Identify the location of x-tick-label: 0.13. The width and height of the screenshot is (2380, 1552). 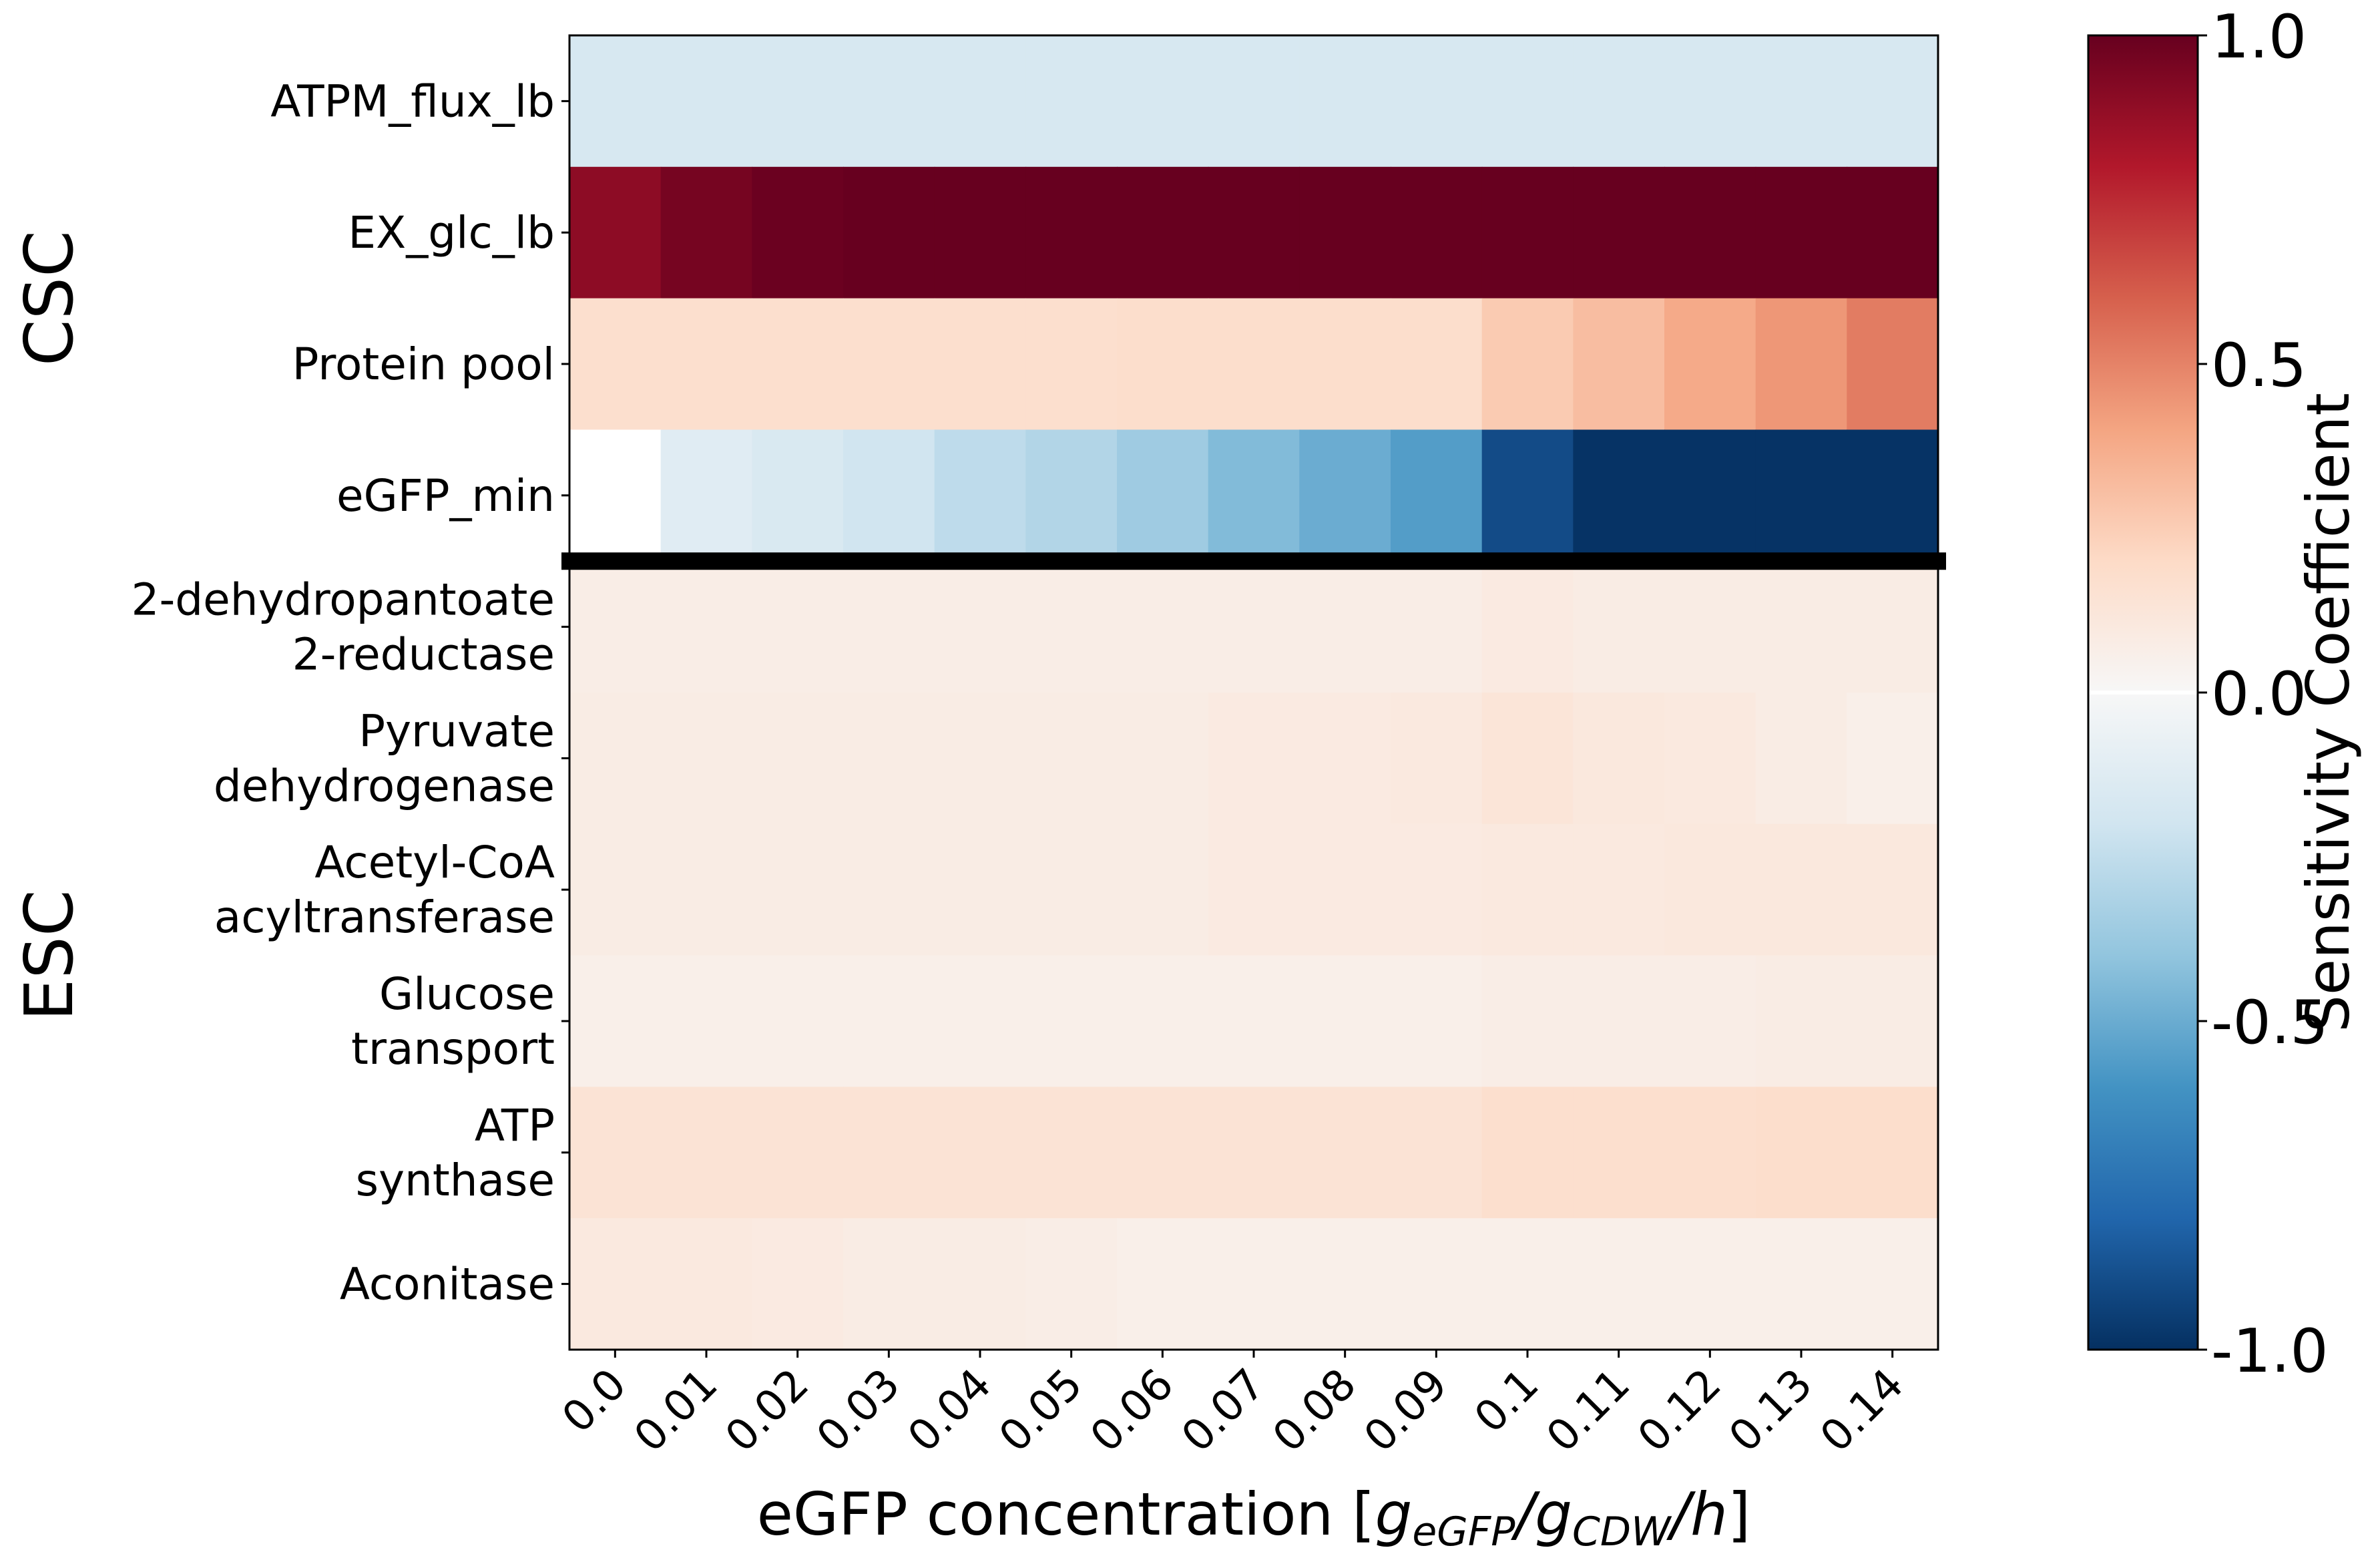
(1771, 1411).